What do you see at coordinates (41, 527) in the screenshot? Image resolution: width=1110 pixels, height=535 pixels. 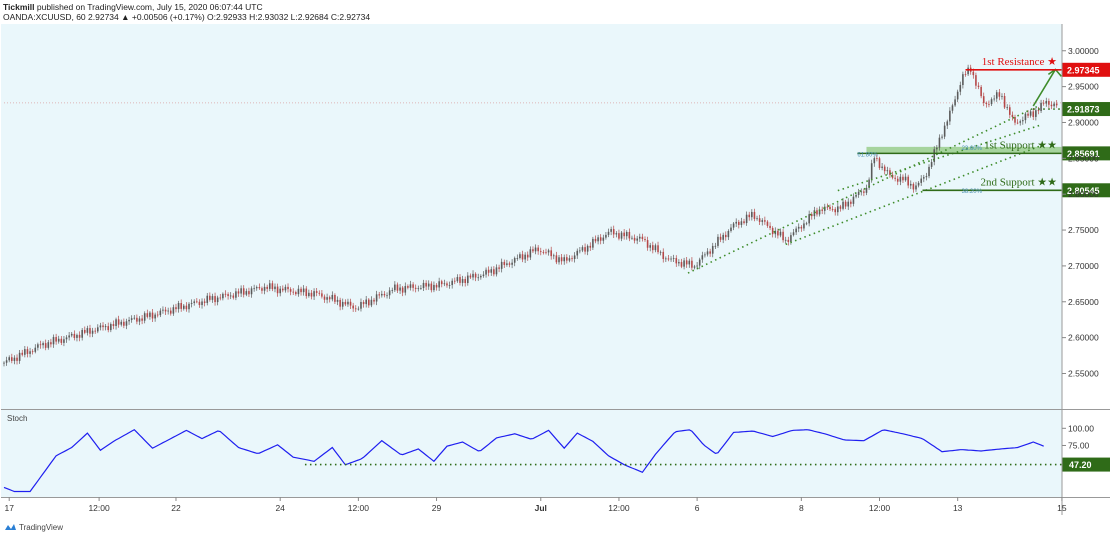 I see `footer-brand: TradingView` at bounding box center [41, 527].